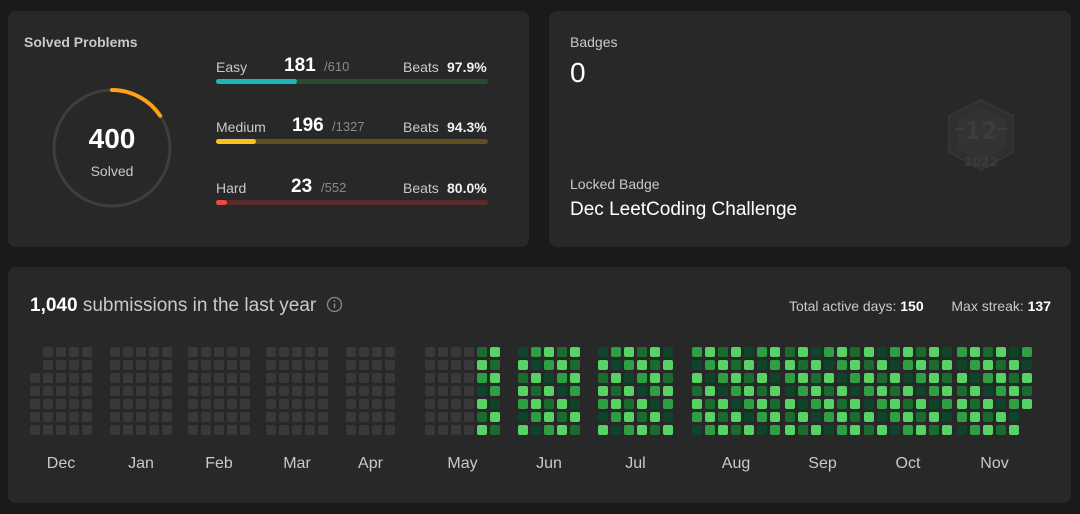  I want to click on locked-badge-icon: 12 2022, so click(981, 136).